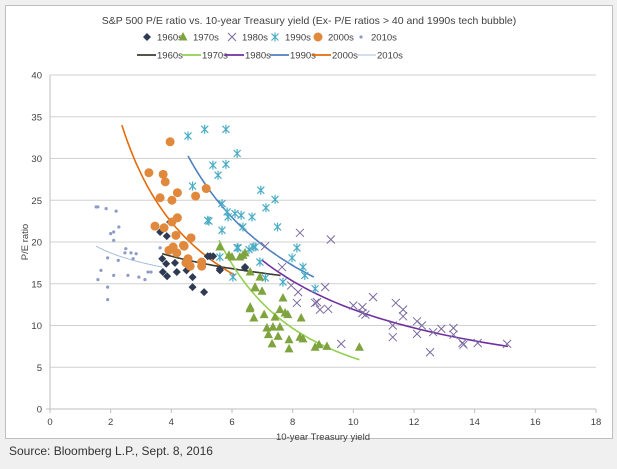  Describe the element at coordinates (111, 451) in the screenshot. I see `source-note: Source: Bloomberg L.P., Sept. 8, 2016` at that location.